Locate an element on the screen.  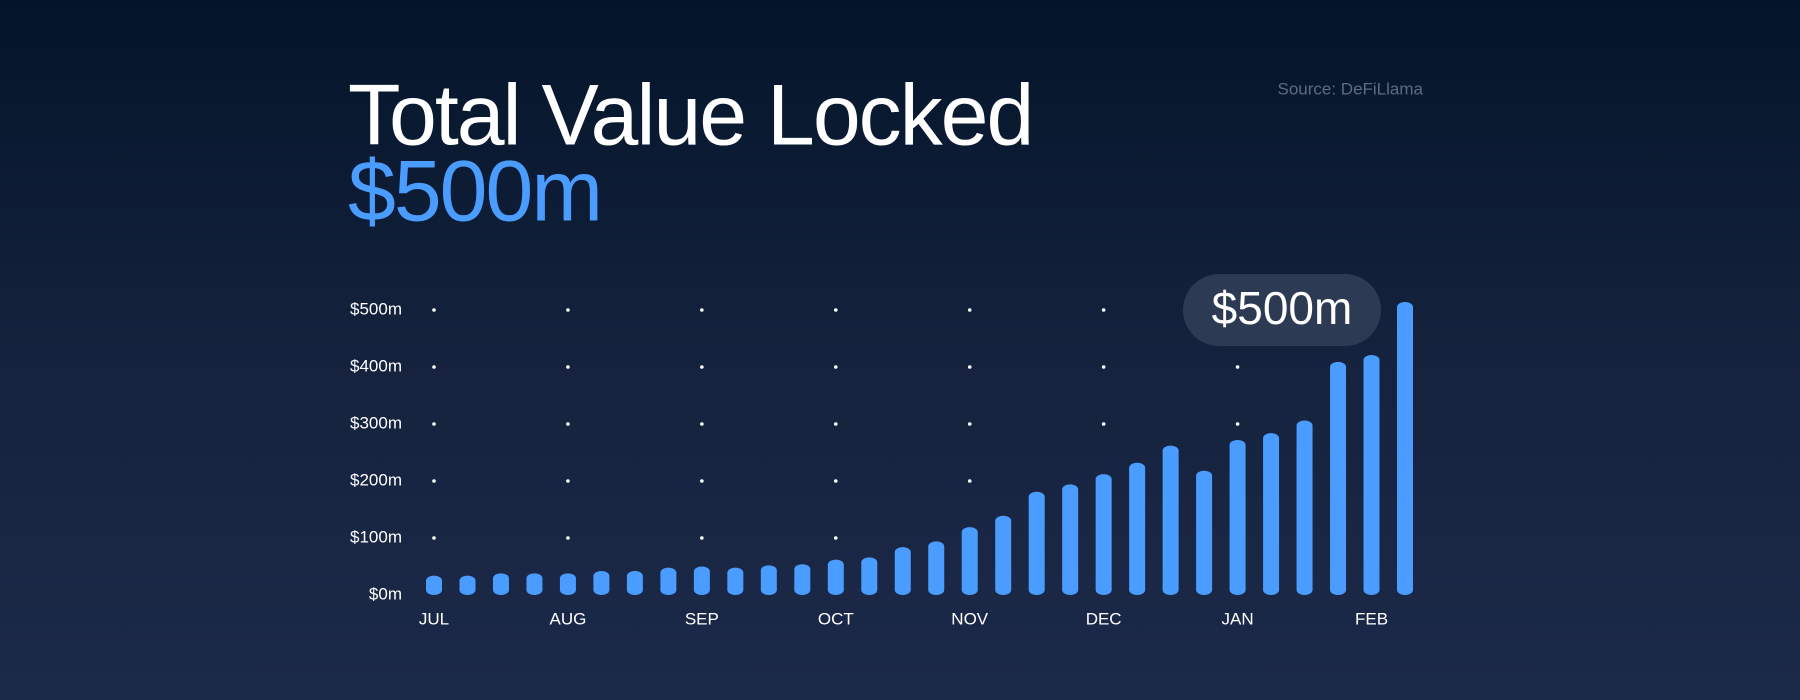
y-tick-label: $300m is located at coordinates (376, 422).